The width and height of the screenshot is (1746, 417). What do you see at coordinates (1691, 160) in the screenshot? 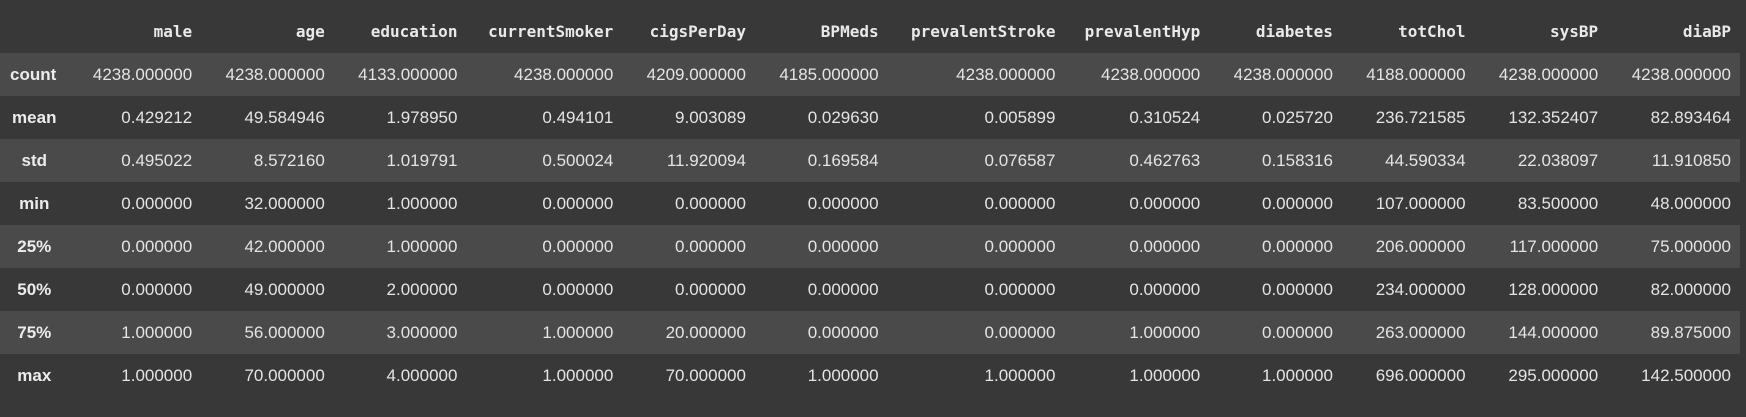
I see `table-cell: 11.910850` at bounding box center [1691, 160].